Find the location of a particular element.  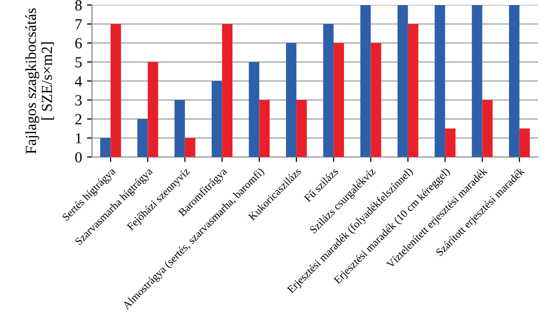

y-tick-label: 5 is located at coordinates (79, 62).